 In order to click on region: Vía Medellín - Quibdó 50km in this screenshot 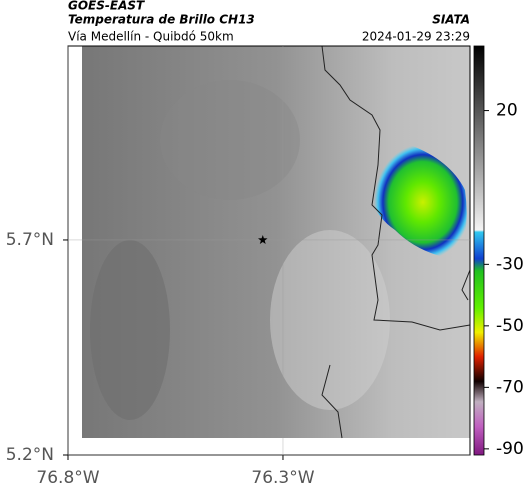, I will do `click(151, 37)`.